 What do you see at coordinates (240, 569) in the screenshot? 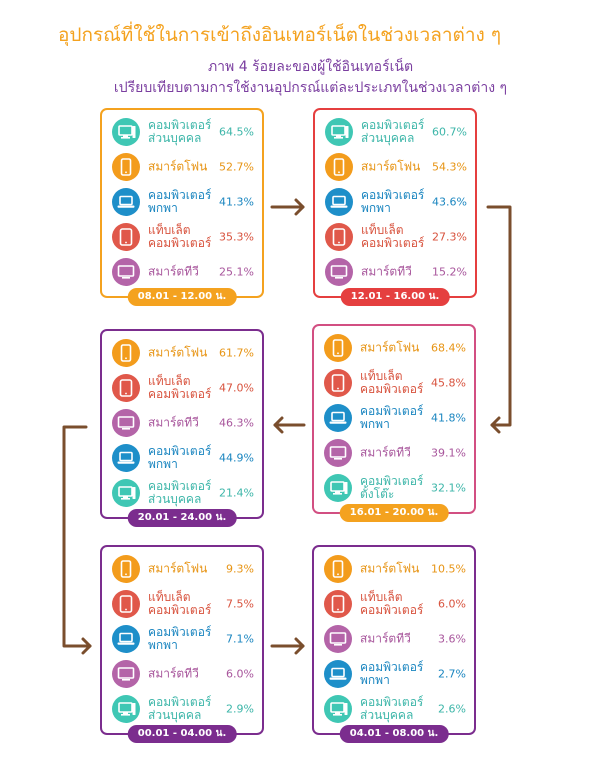
I see `percent-value: 9.3%` at bounding box center [240, 569].